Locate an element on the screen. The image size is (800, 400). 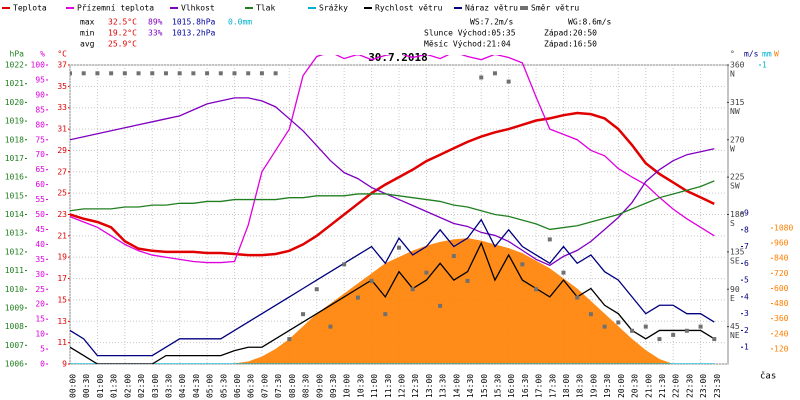
x-tick-label: 19:00 is located at coordinates (593, 386).